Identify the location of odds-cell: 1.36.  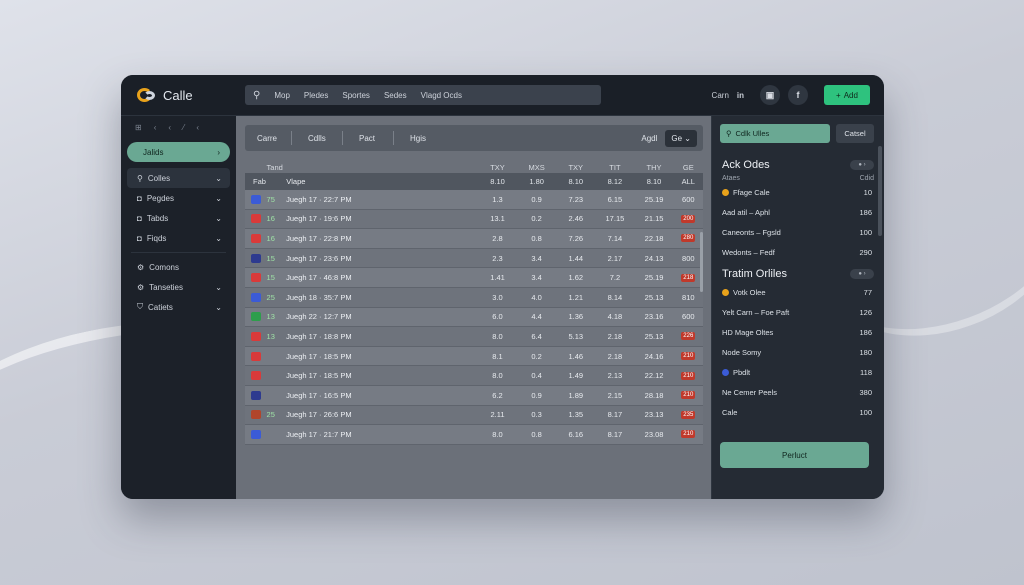
(576, 317).